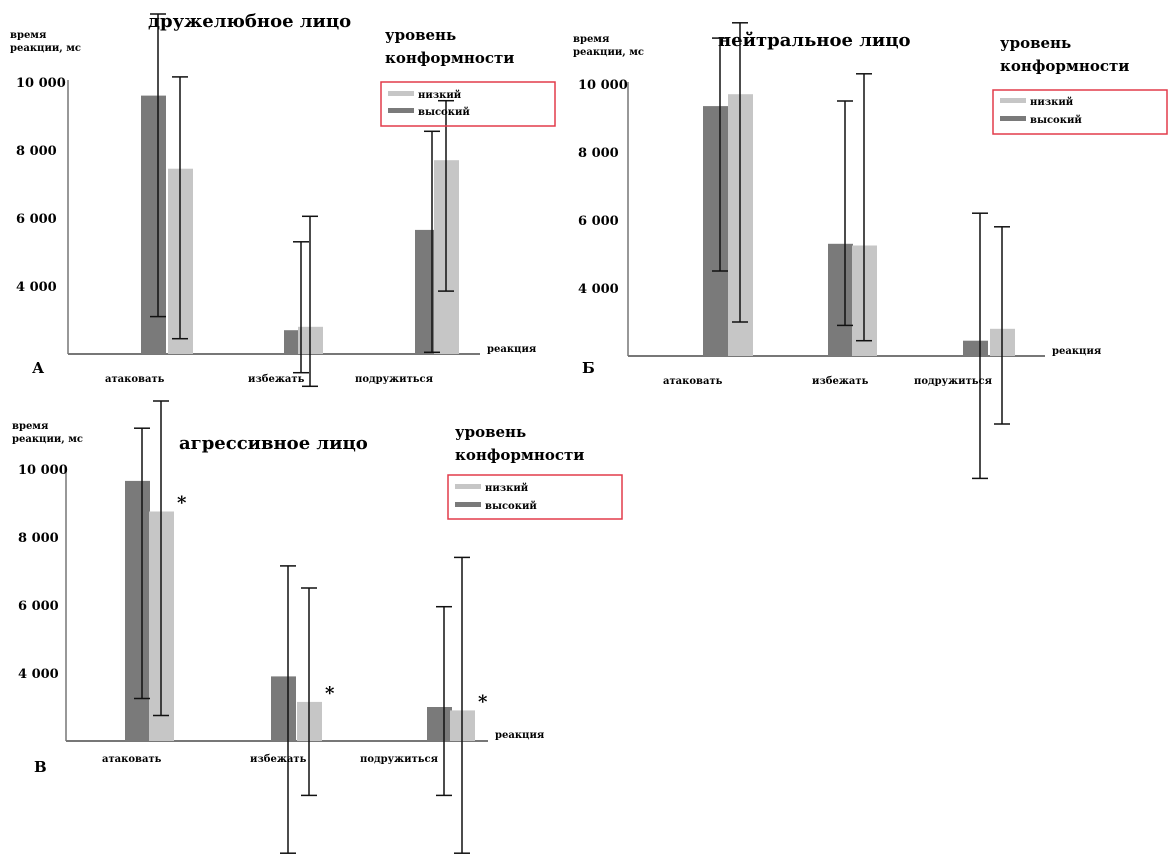 This screenshot has width=1172, height=858. I want to click on chart-title: дружелюбное лицо, so click(249, 21).